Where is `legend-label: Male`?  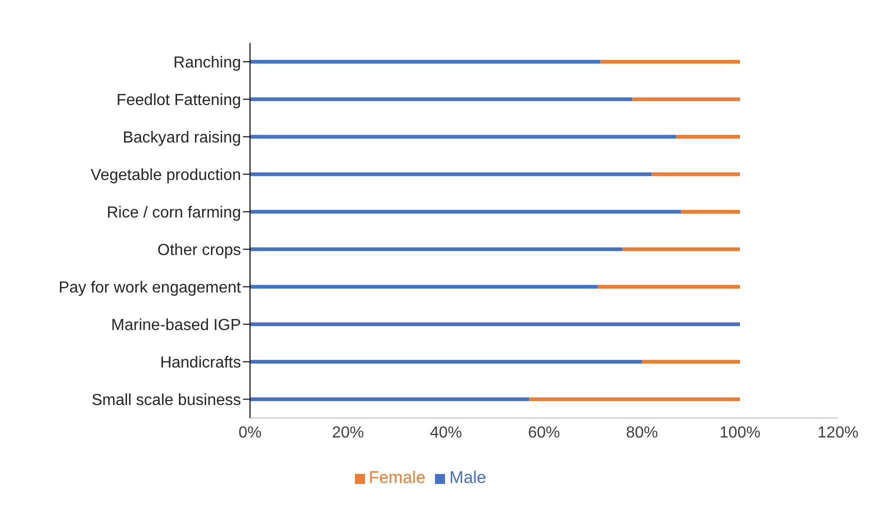
legend-label: Male is located at coordinates (467, 477).